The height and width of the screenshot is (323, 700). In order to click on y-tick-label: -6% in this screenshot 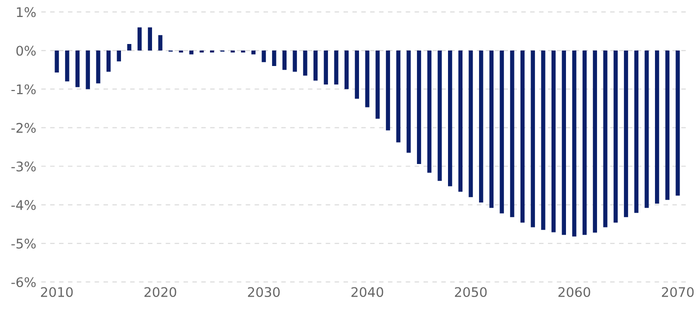, I will do `click(23, 282)`.